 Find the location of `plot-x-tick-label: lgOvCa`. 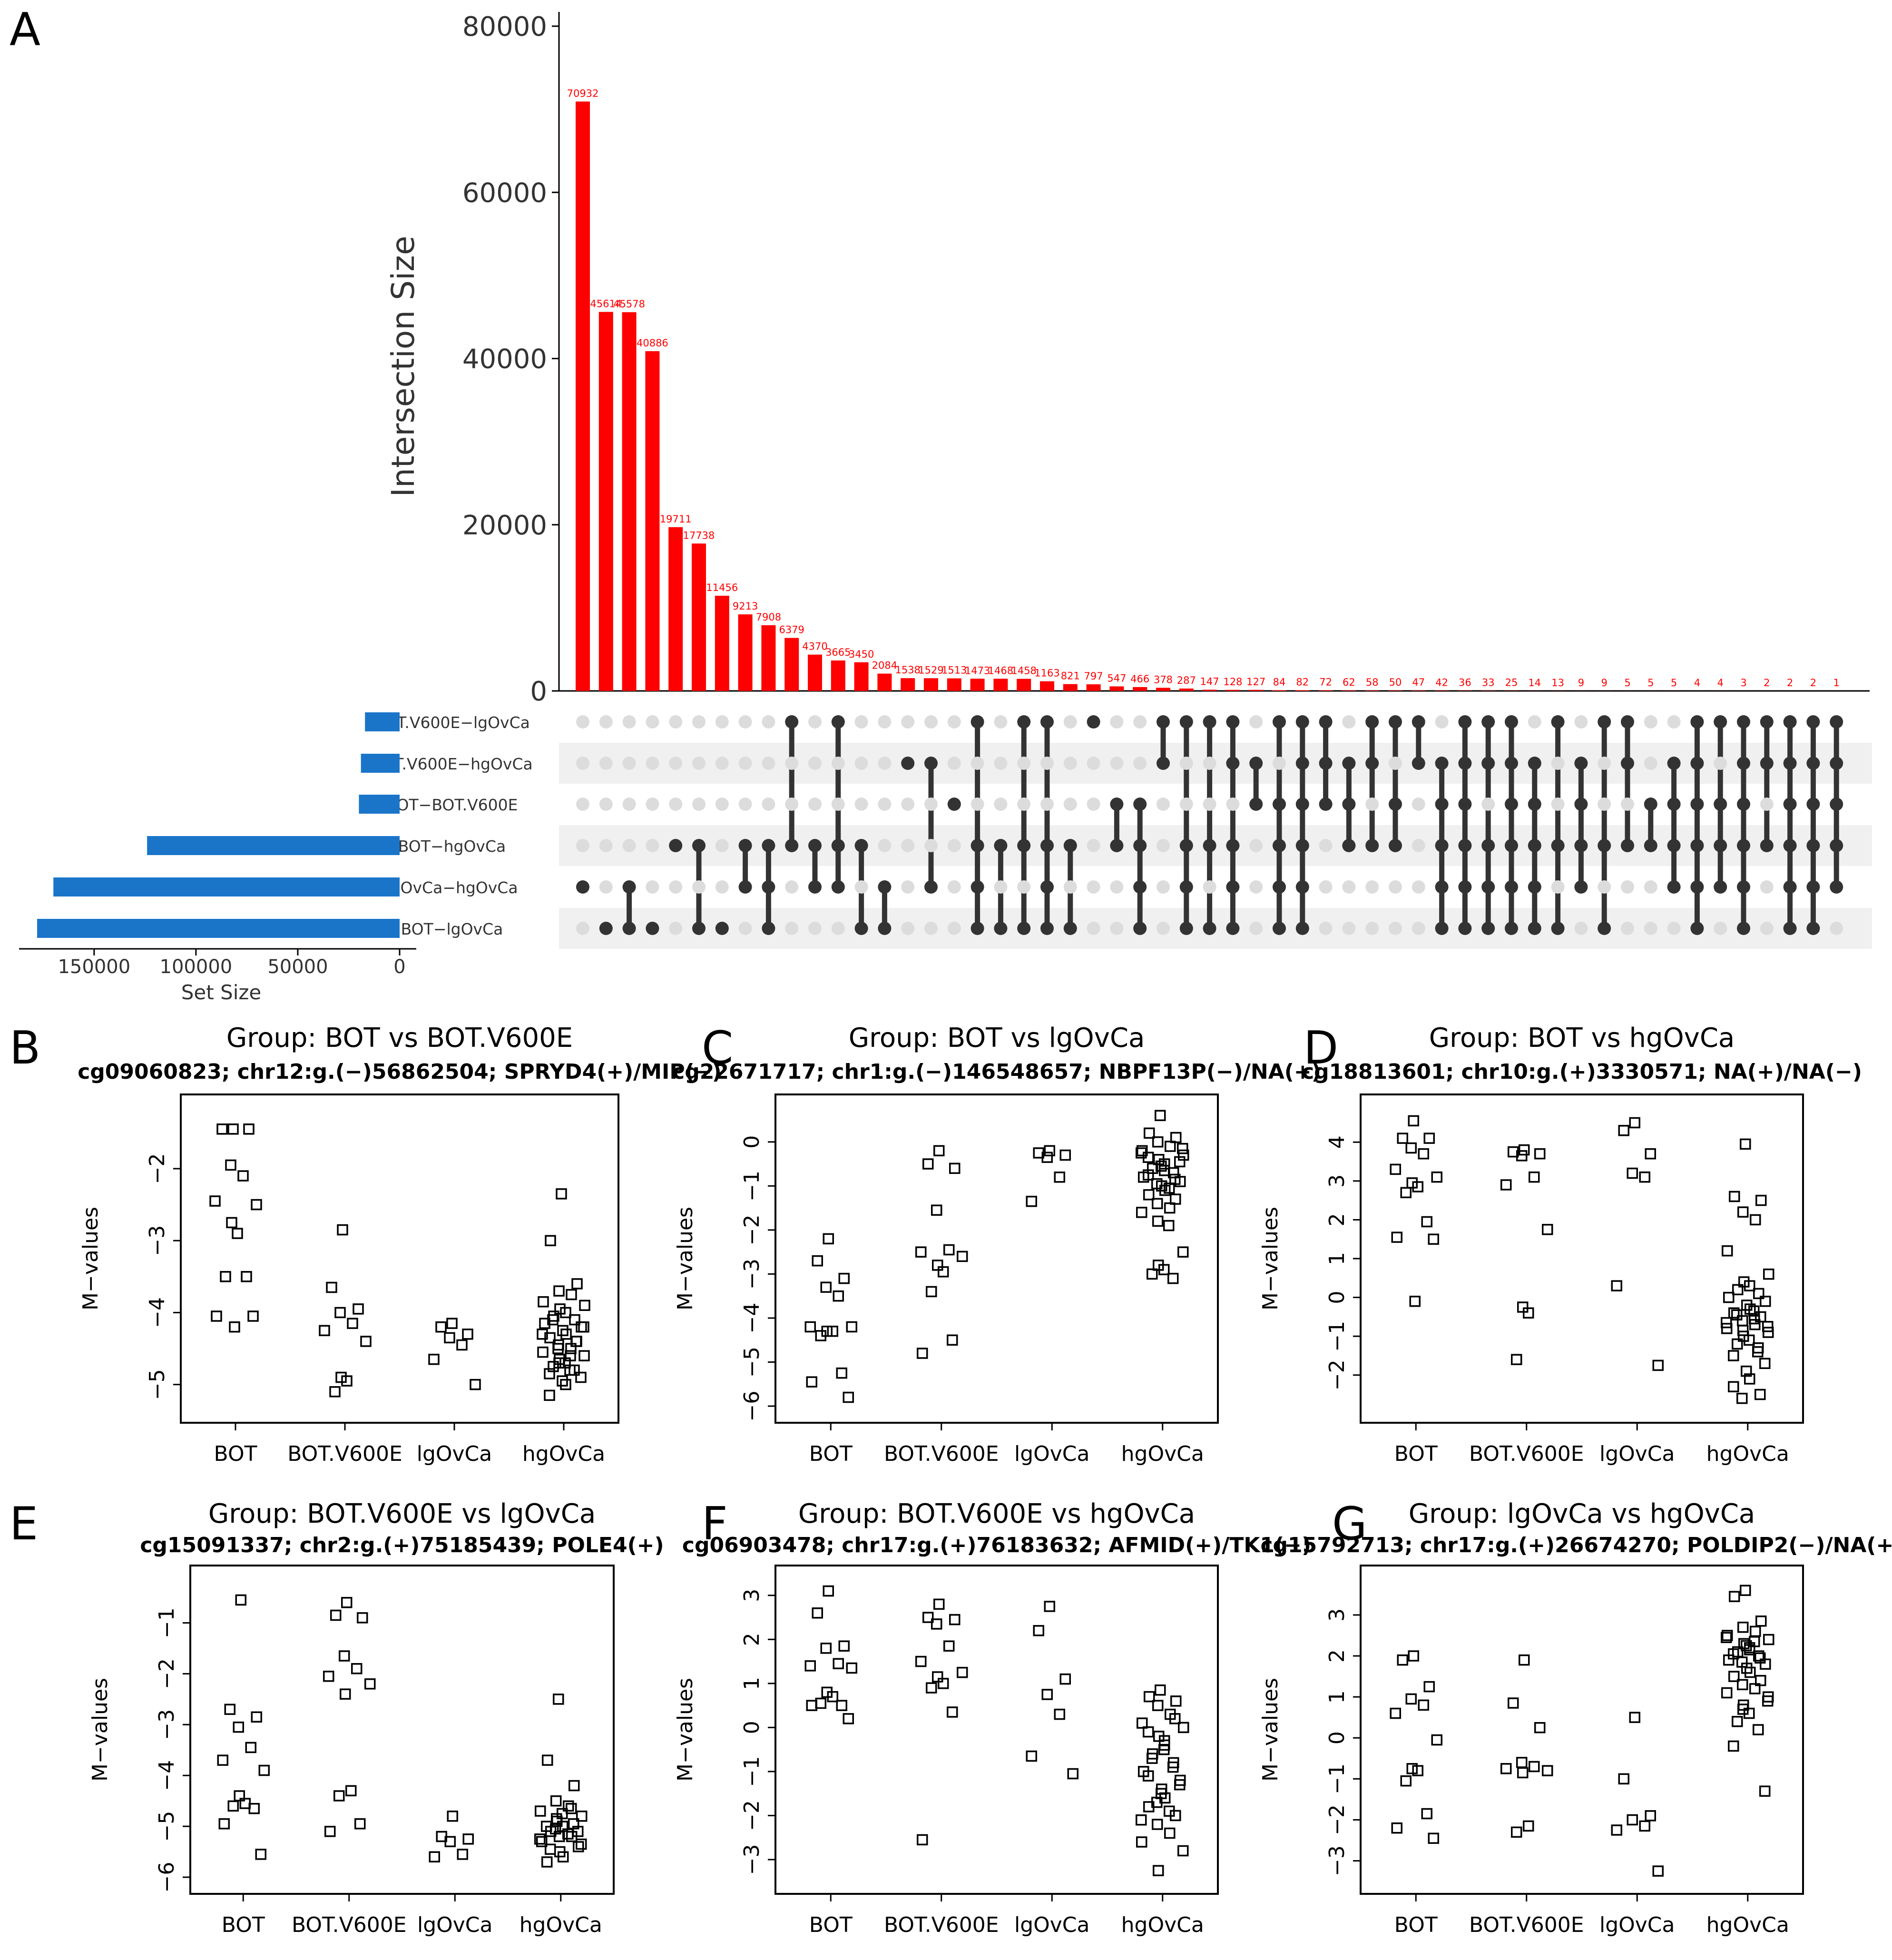

plot-x-tick-label: lgOvCa is located at coordinates (455, 1925).